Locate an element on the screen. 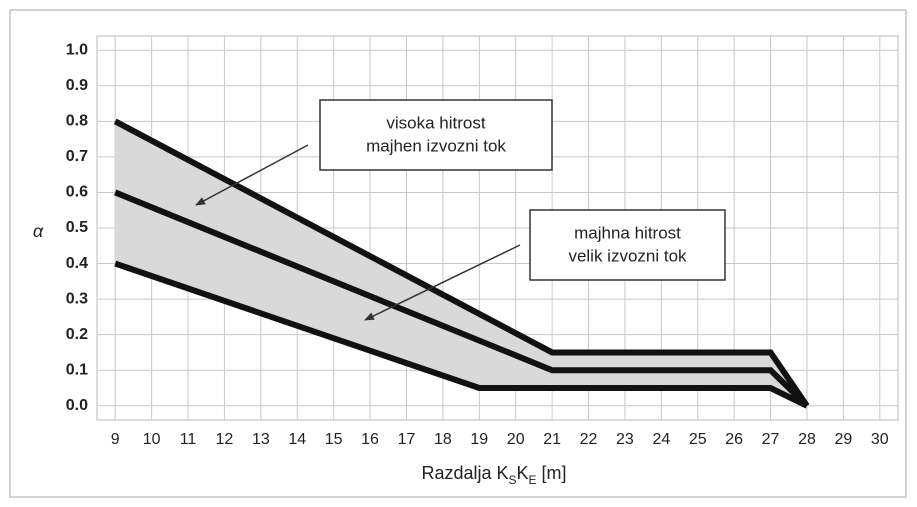 This screenshot has height=507, width=917. x-tick-label: 17 is located at coordinates (407, 439).